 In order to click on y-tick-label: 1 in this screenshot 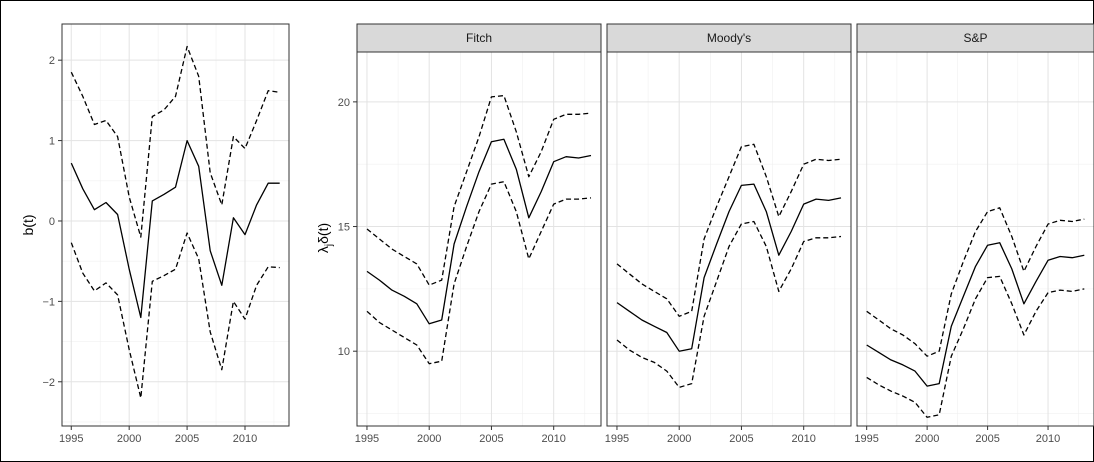, I will do `click(52, 142)`.